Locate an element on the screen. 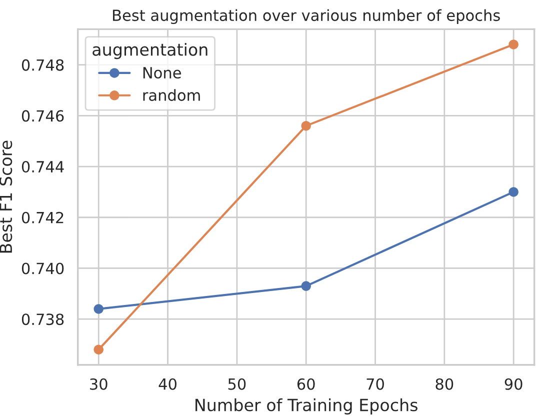 Image resolution: width=537 pixels, height=417 pixels. legend-label: None is located at coordinates (162, 73).